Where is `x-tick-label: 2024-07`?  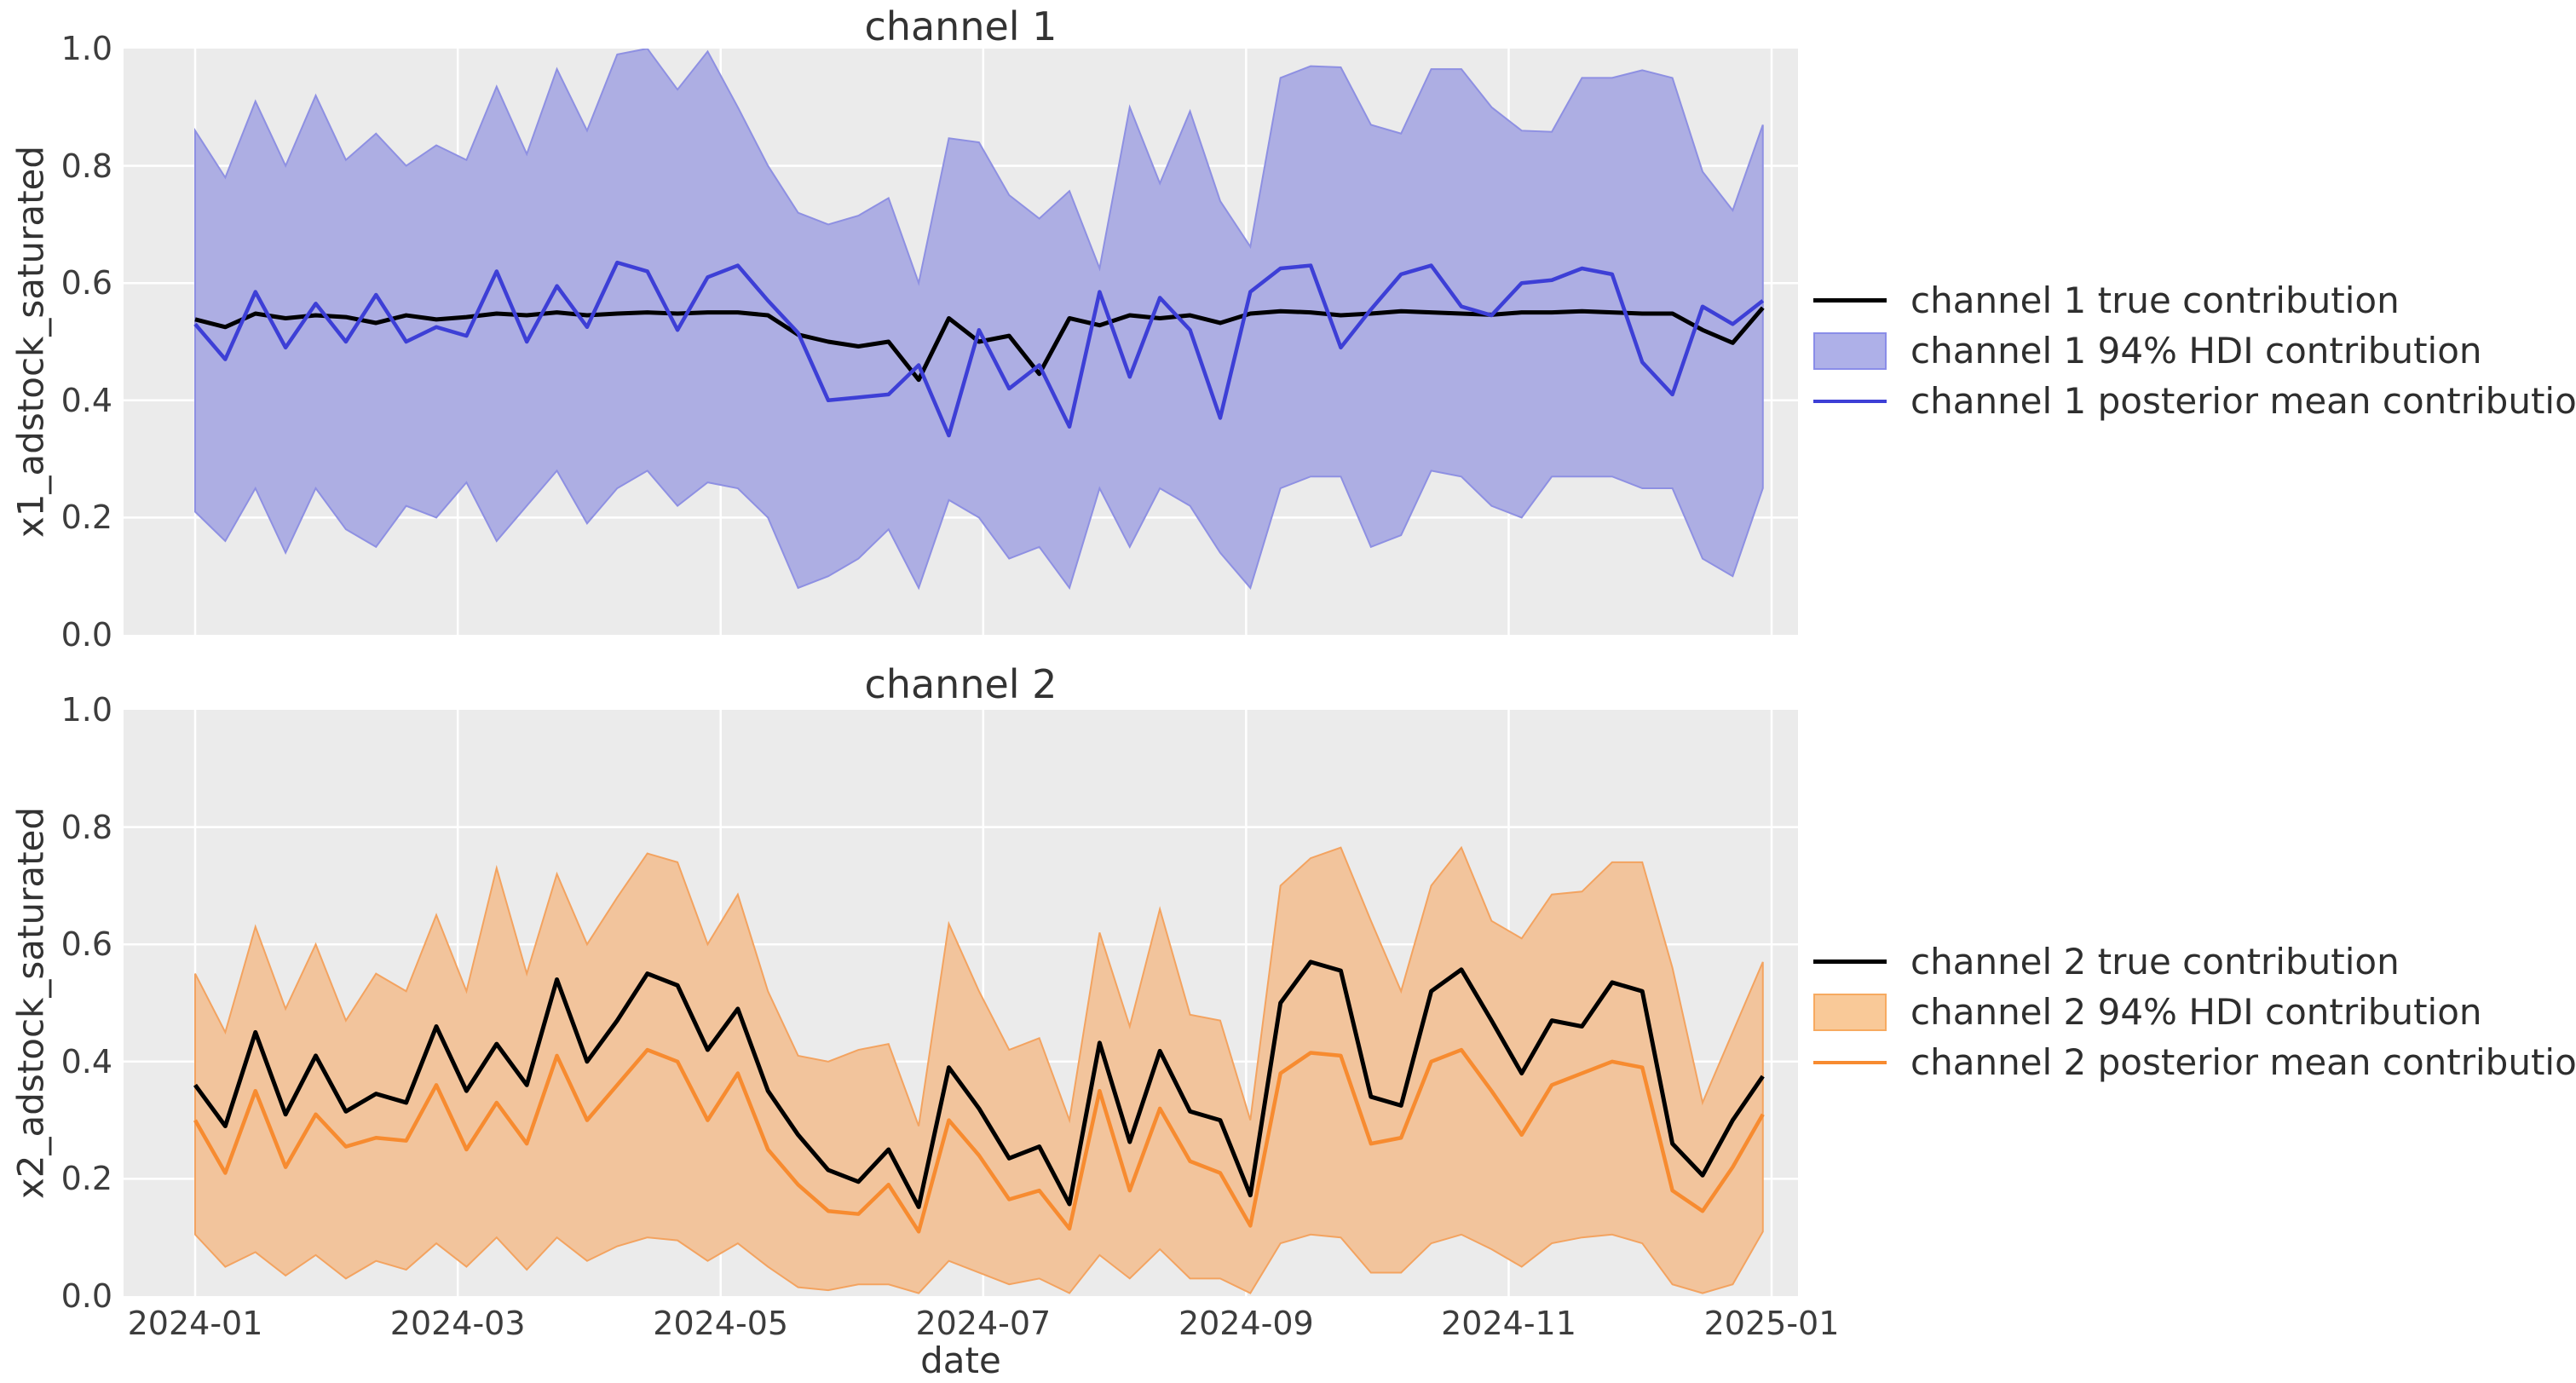
x-tick-label: 2024-07 is located at coordinates (983, 1323).